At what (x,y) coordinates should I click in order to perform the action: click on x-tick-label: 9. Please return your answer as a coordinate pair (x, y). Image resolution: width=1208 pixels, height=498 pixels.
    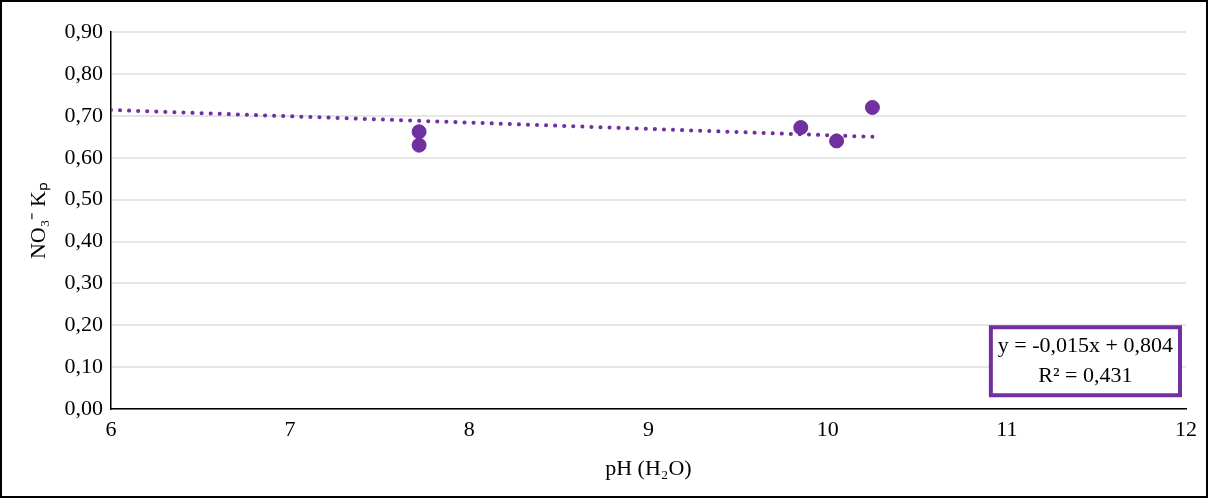
    Looking at the image, I should click on (648, 429).